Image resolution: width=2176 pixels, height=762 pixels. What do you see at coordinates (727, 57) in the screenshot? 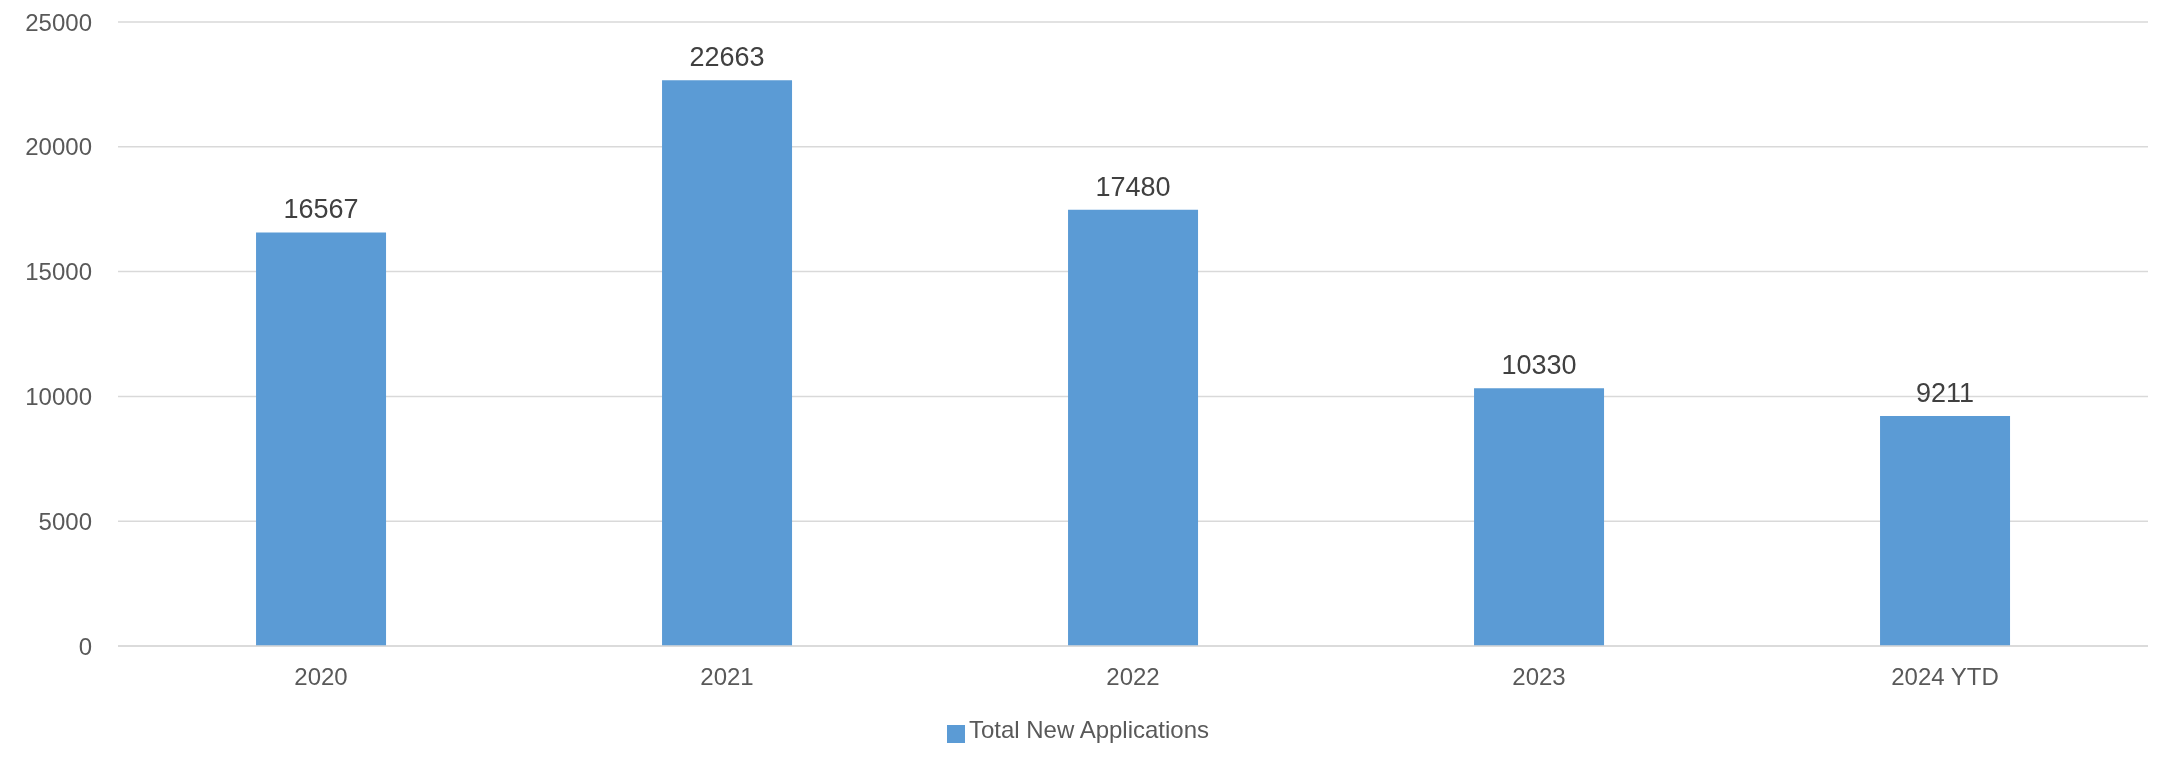
I see `data-label: 22663` at bounding box center [727, 57].